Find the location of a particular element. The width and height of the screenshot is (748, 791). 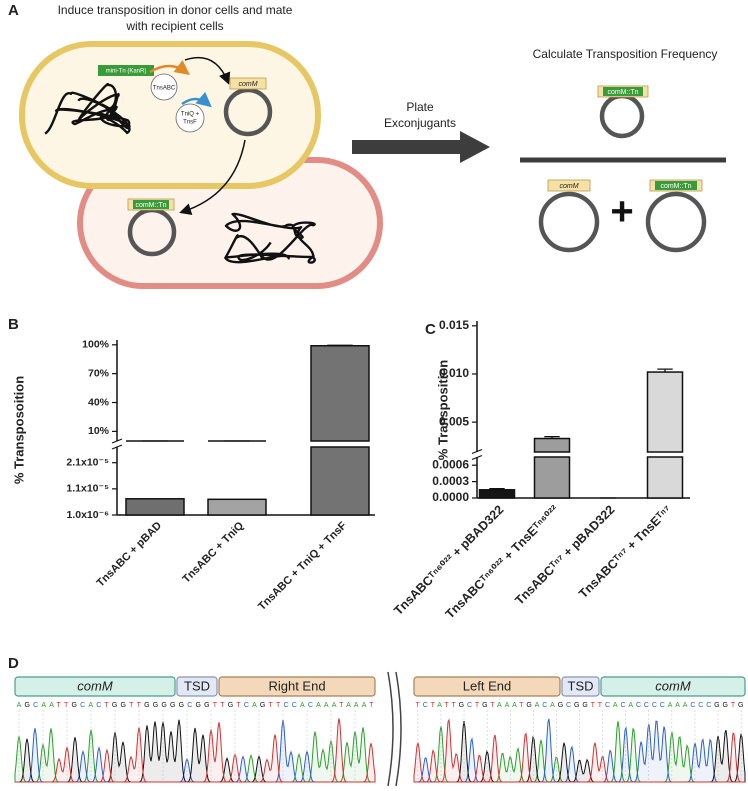

title-line: with recipient cells is located at coordinates (174, 26).